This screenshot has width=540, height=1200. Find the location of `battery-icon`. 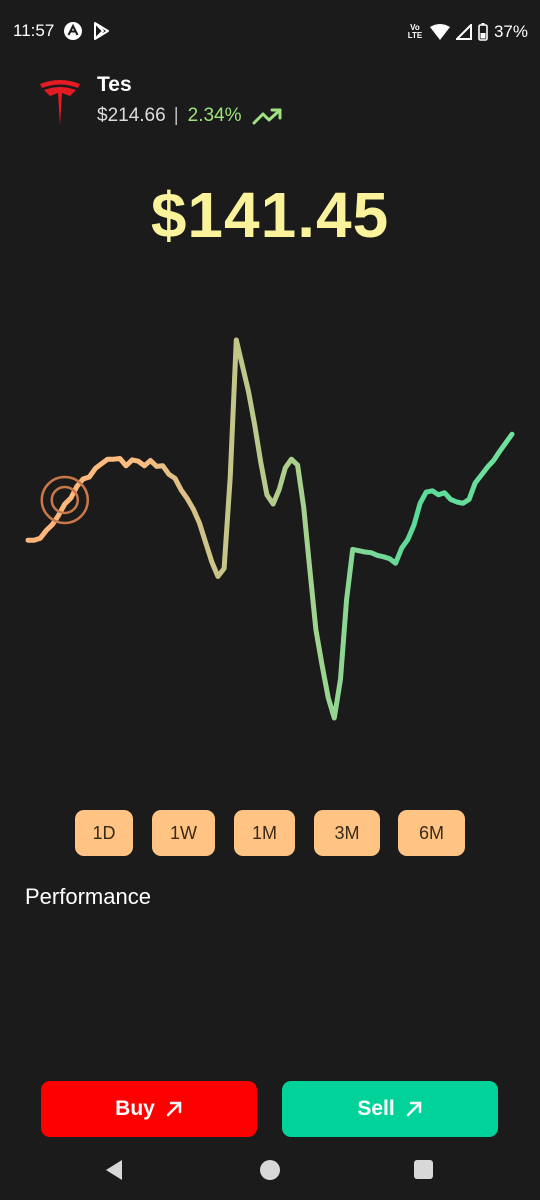

battery-icon is located at coordinates (483, 32).